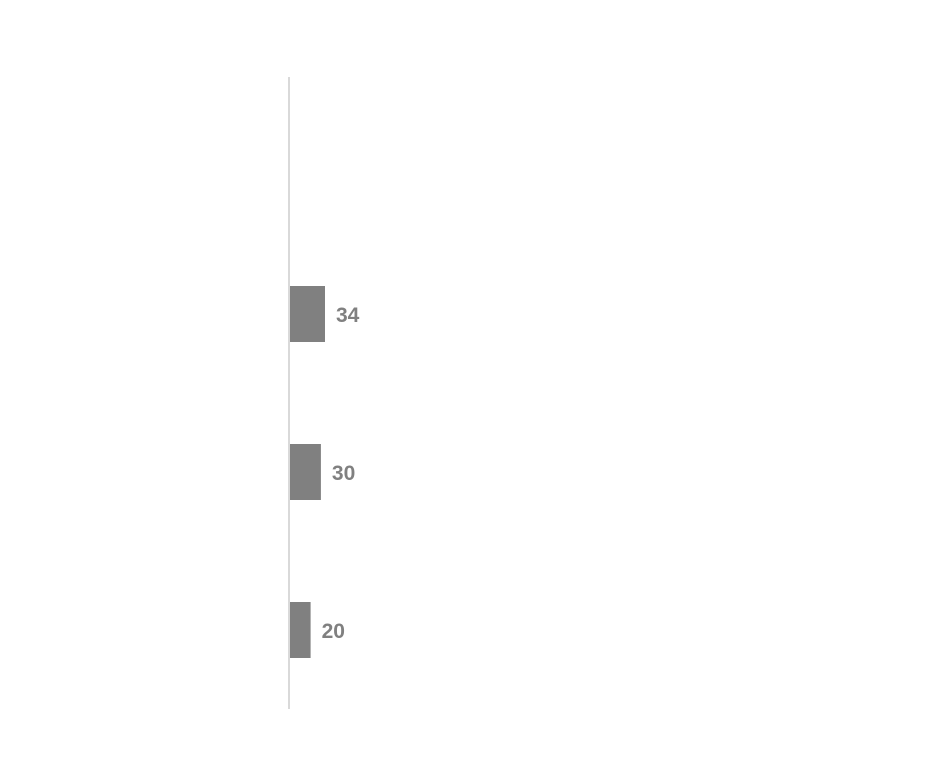  Describe the element at coordinates (348, 315) in the screenshot. I see `bar-value-label: 34` at that location.